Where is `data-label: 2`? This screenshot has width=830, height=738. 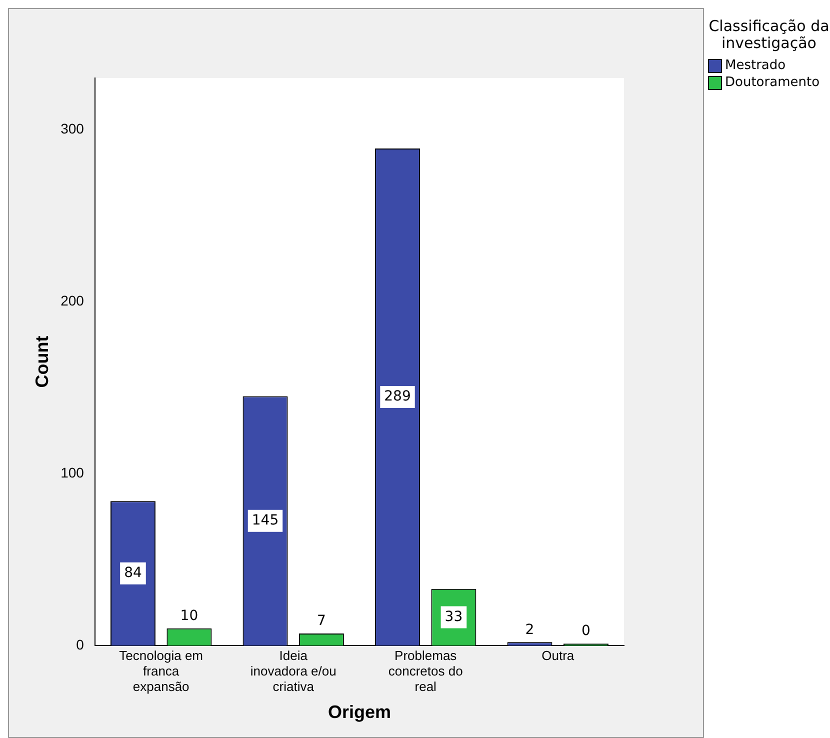
data-label: 2 is located at coordinates (529, 630).